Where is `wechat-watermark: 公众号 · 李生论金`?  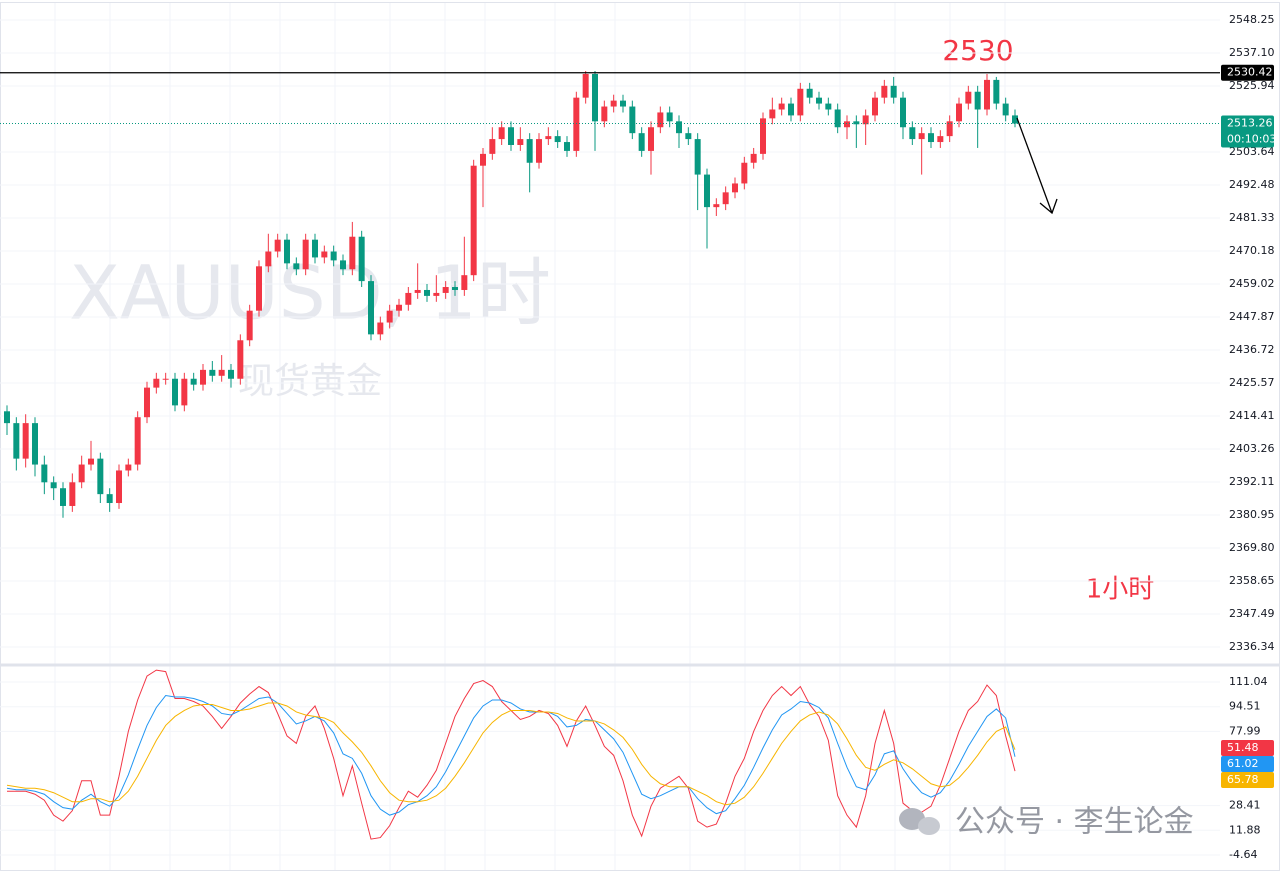 wechat-watermark: 公众号 · 李生论金 is located at coordinates (1046, 822).